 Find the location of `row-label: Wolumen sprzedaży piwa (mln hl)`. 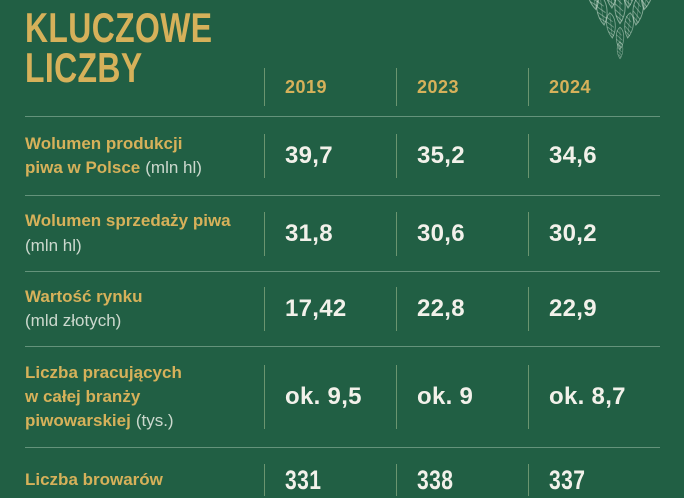

row-label: Wolumen sprzedaży piwa (mln hl) is located at coordinates (144, 233).